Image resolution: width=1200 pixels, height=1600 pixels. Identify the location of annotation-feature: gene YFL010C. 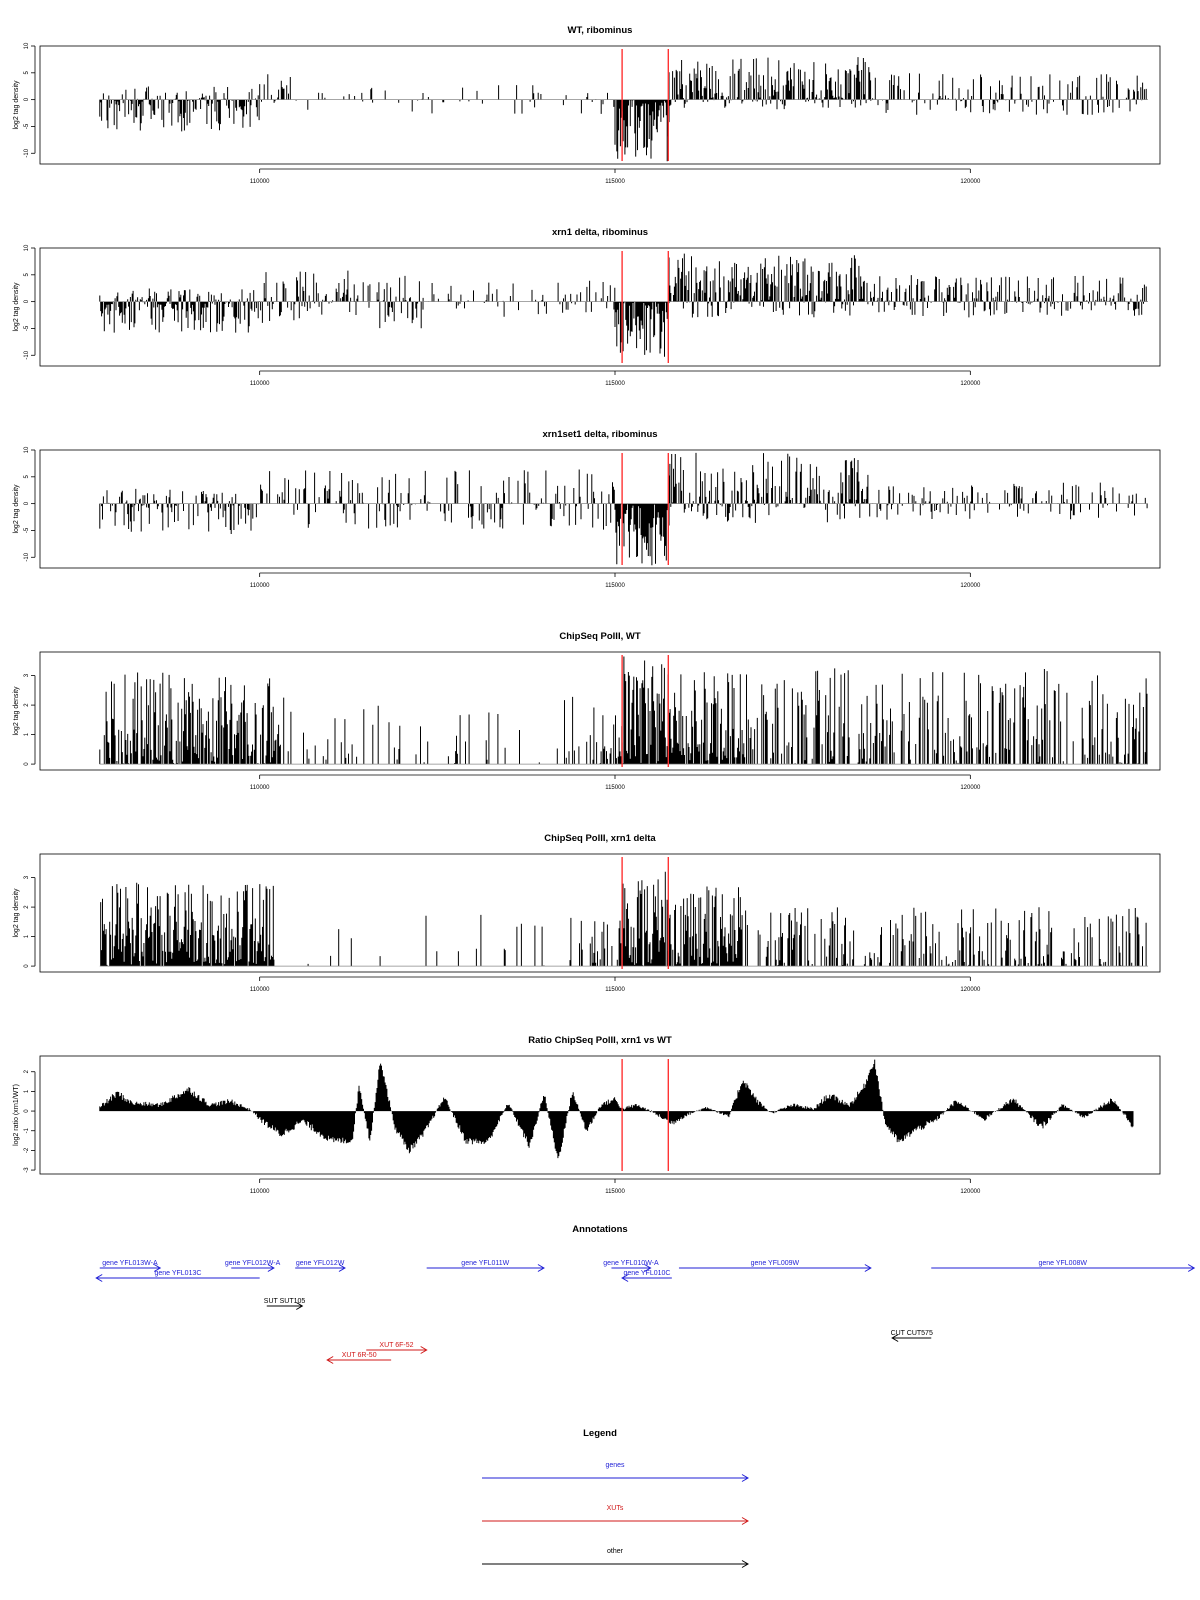
(646, 1276).